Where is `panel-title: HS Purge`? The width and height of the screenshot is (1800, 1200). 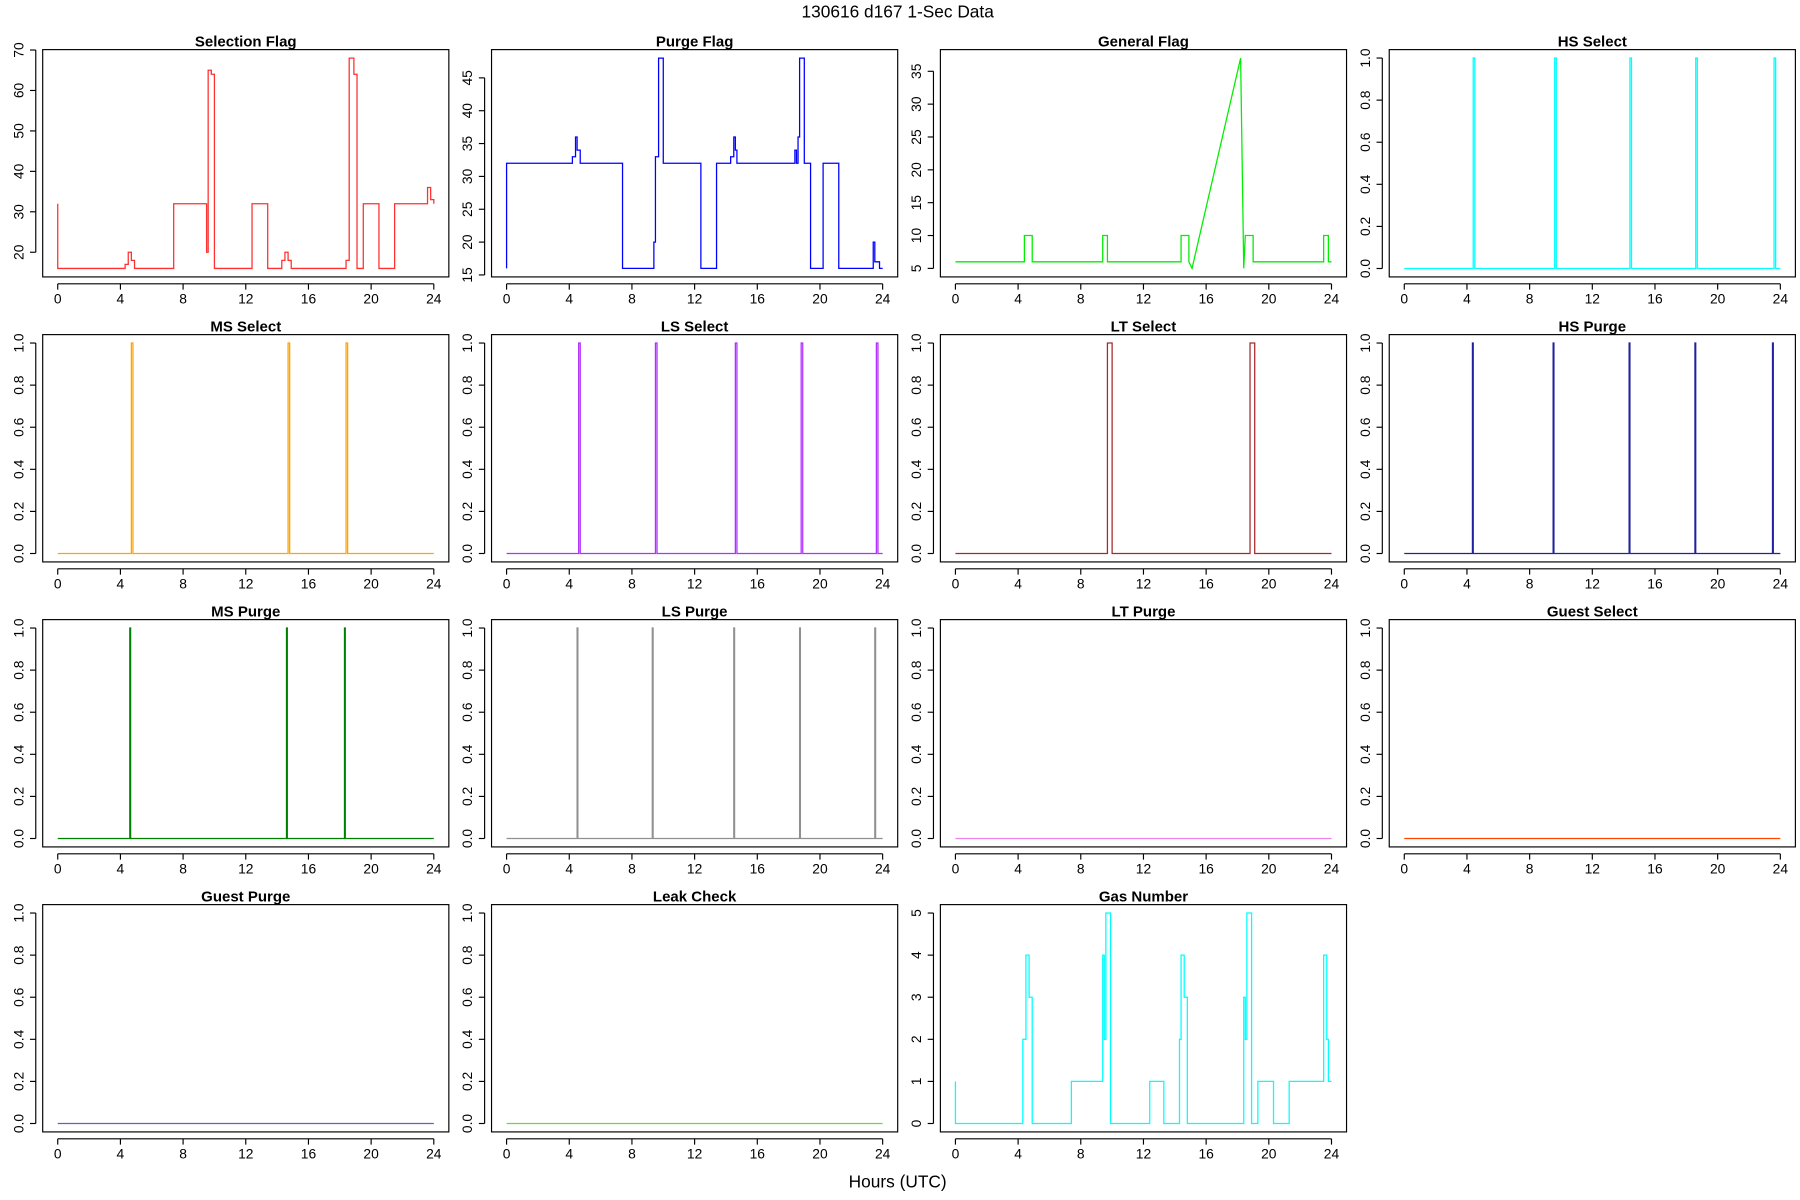
panel-title: HS Purge is located at coordinates (1593, 327).